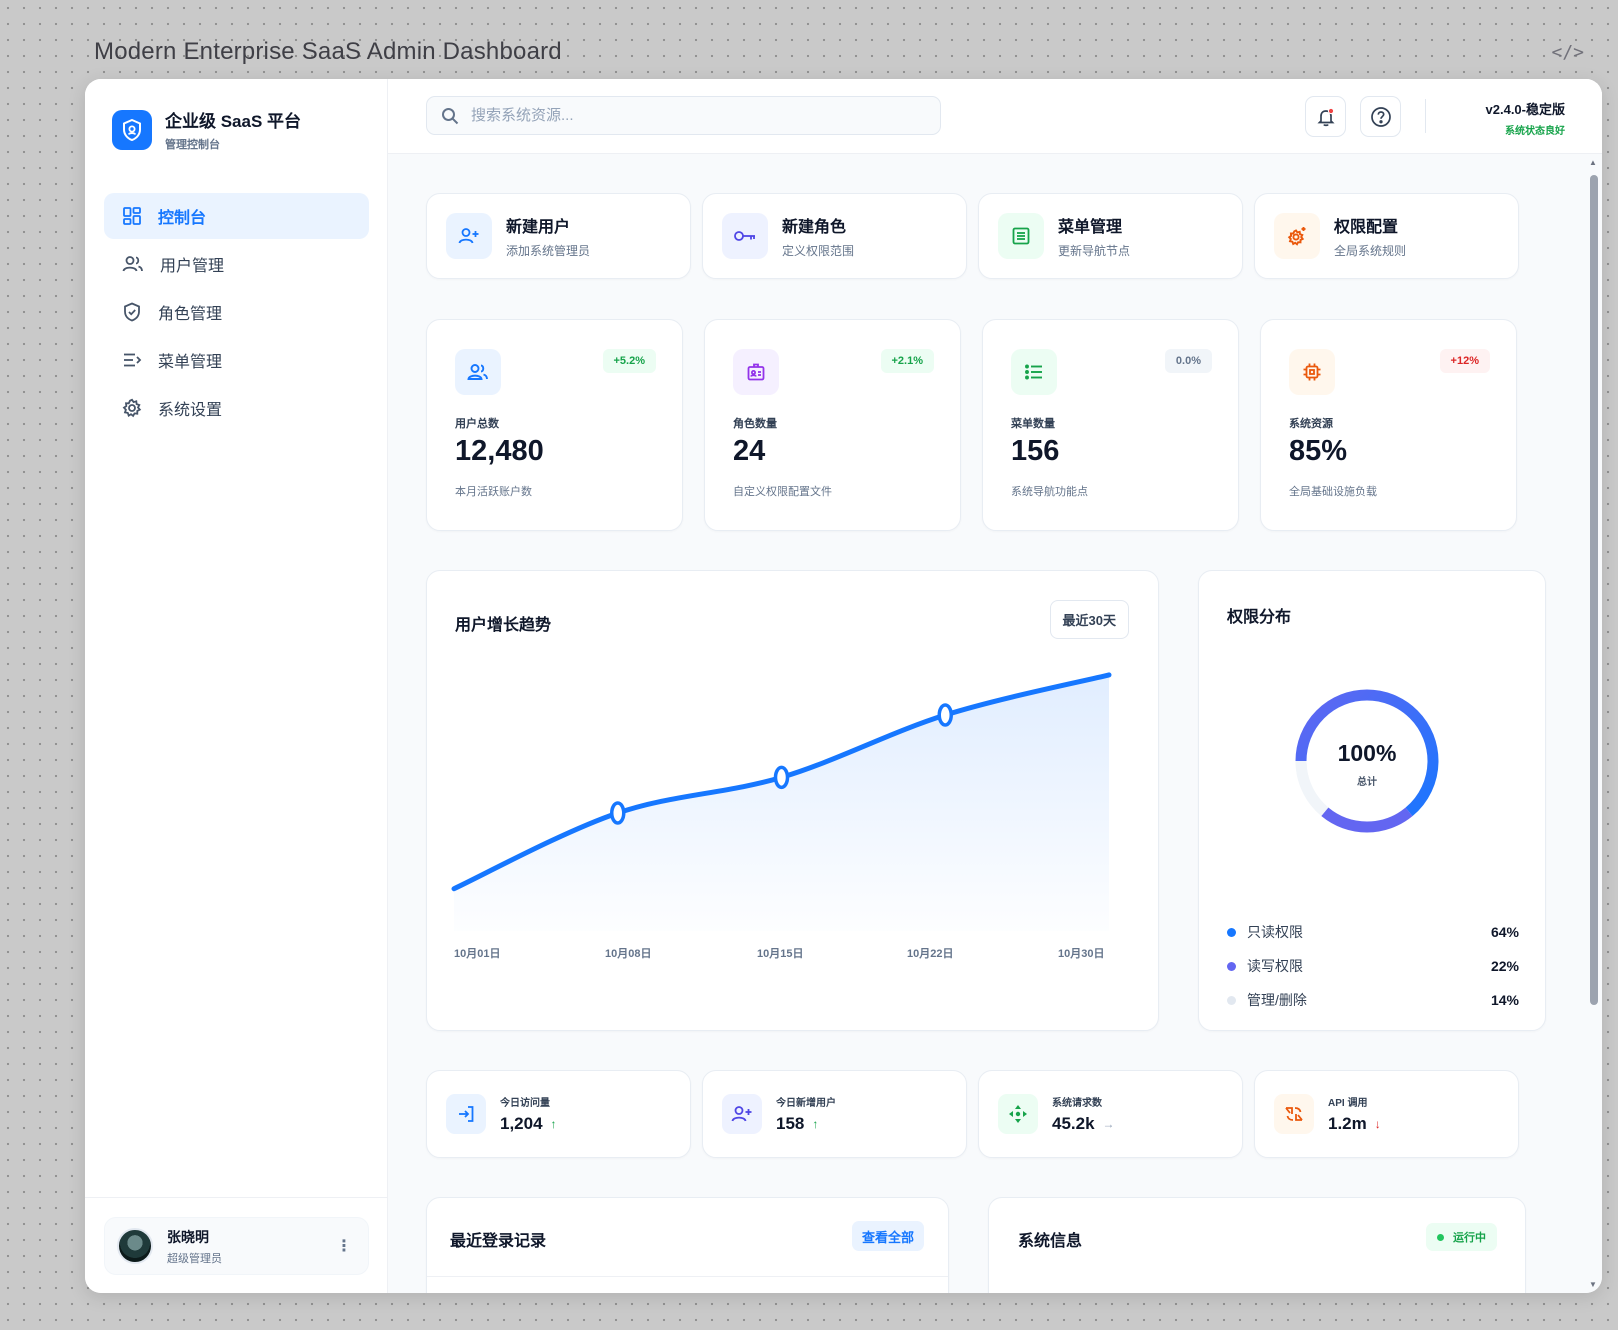 The height and width of the screenshot is (1330, 1618). I want to click on sidebar-divider, so click(236, 1197).